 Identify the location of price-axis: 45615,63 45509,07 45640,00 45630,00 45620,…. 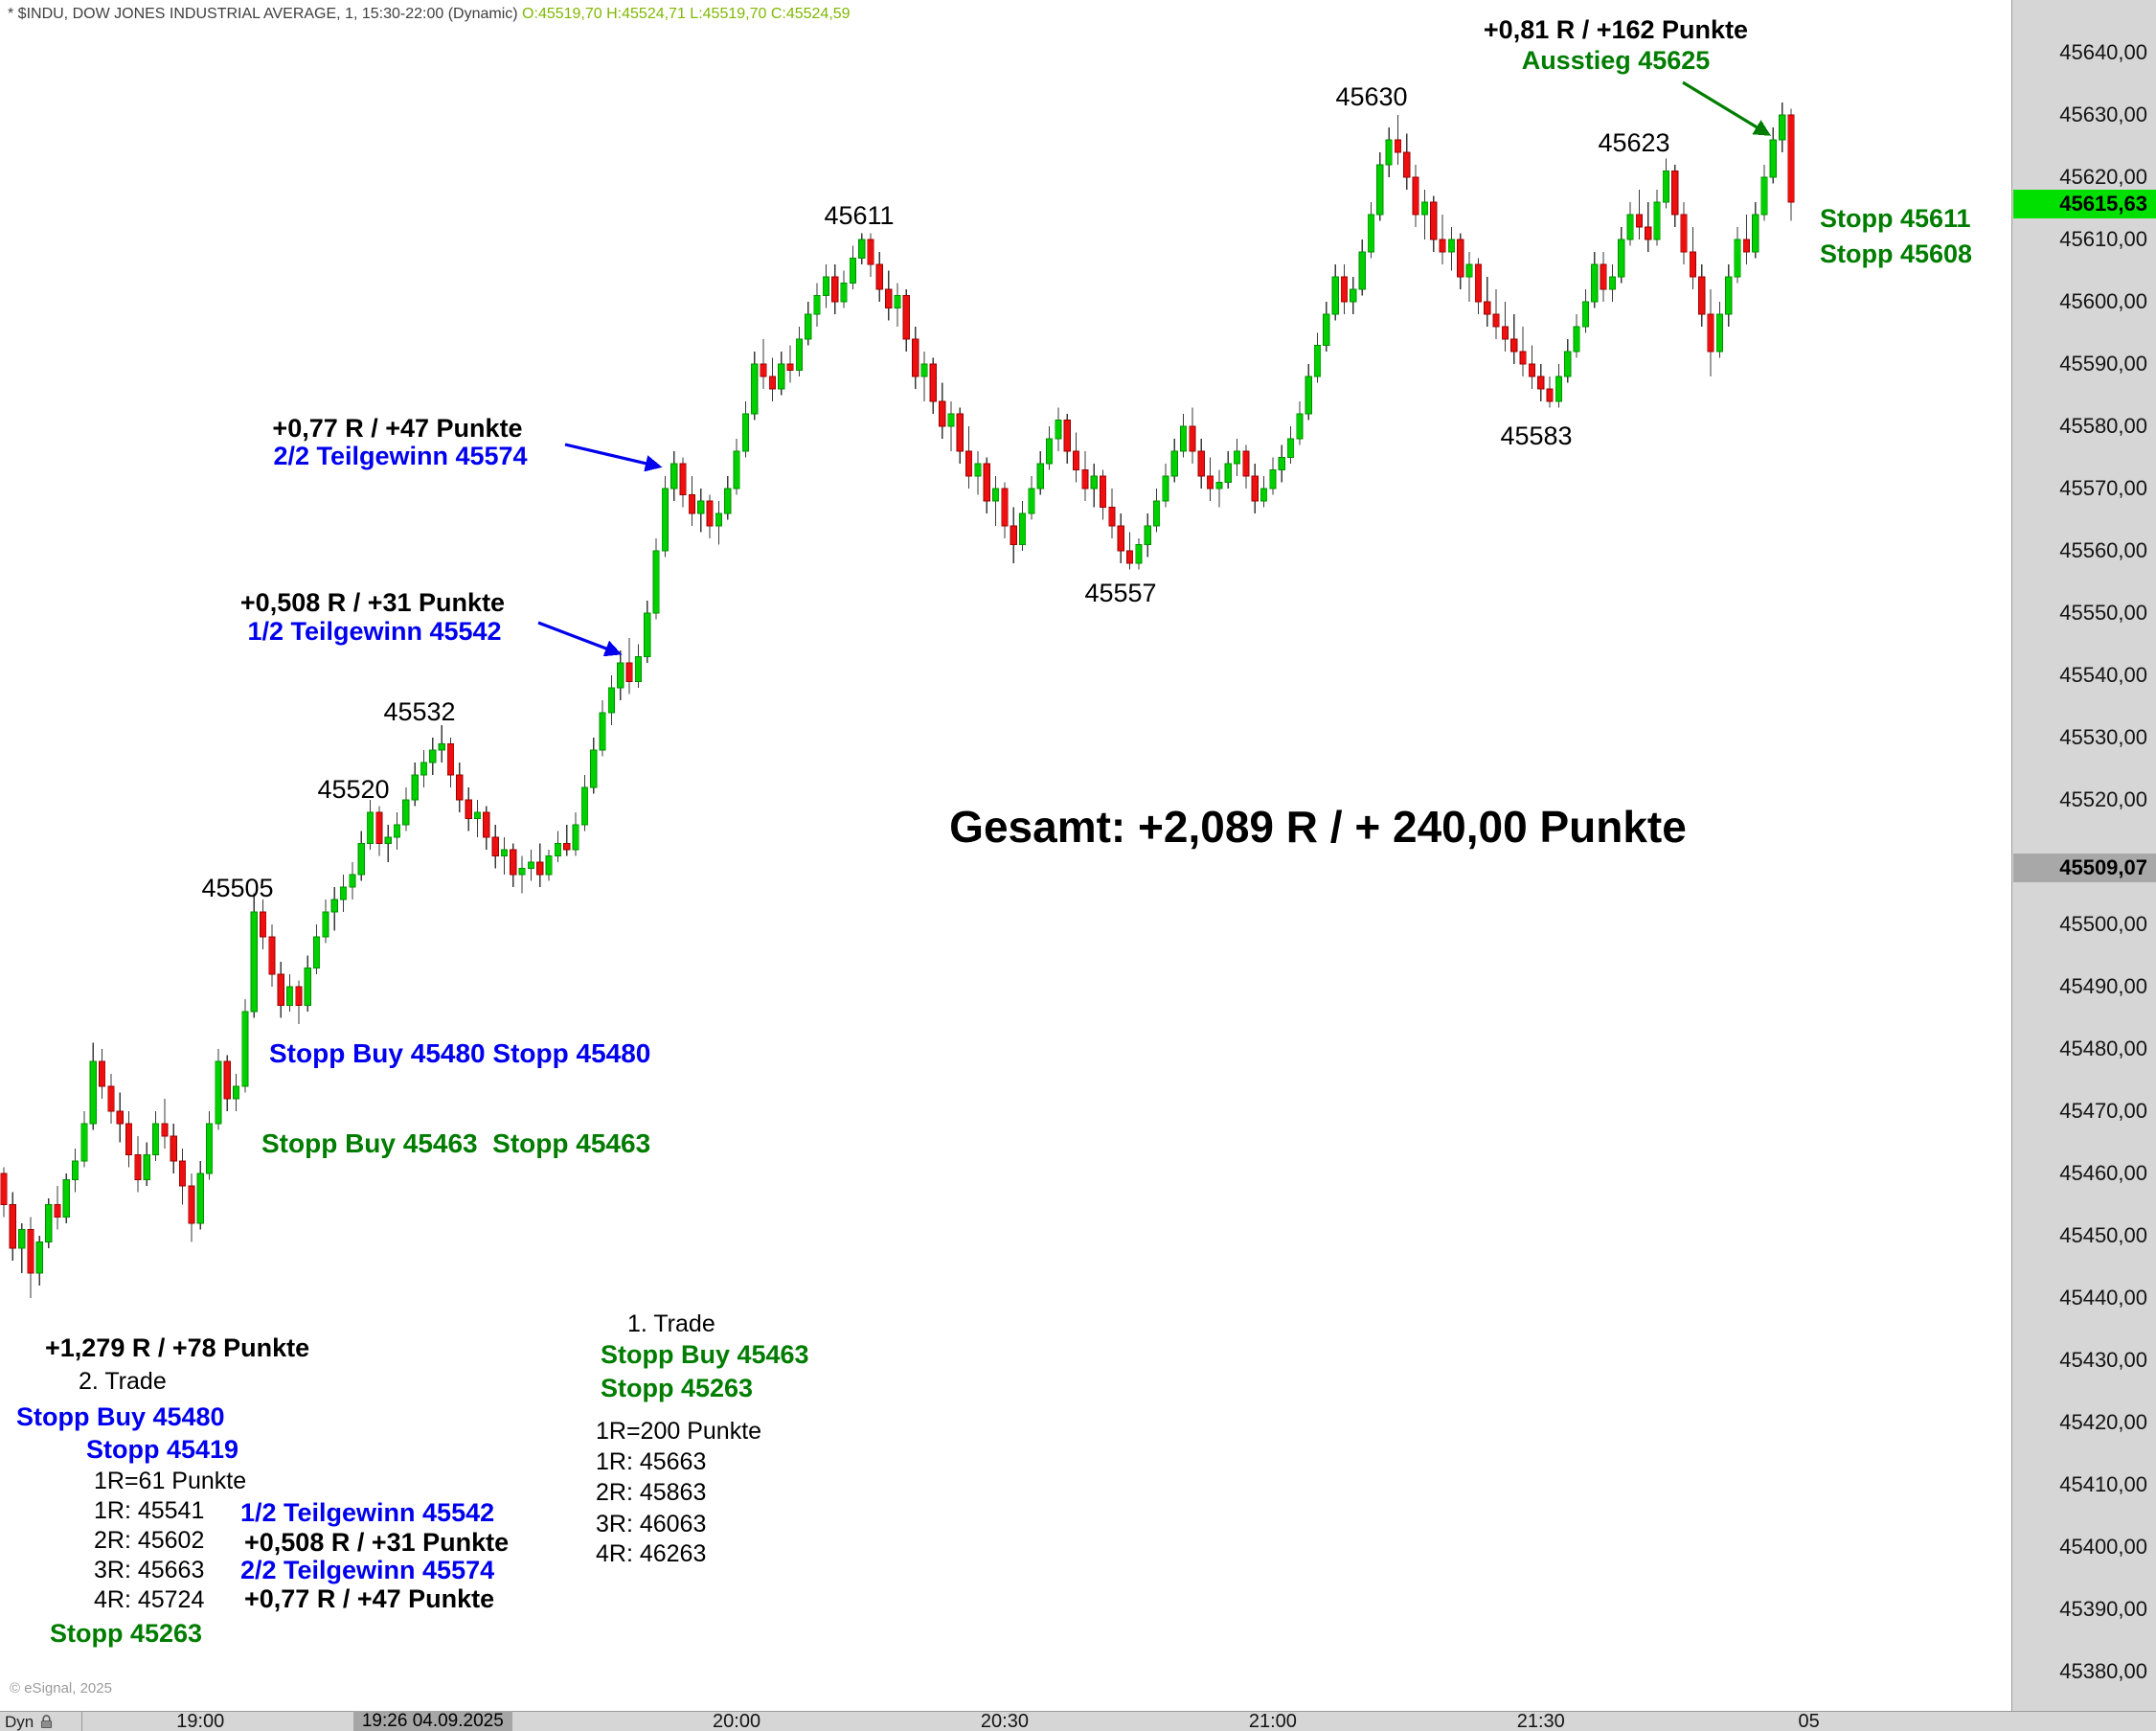
(2083, 855).